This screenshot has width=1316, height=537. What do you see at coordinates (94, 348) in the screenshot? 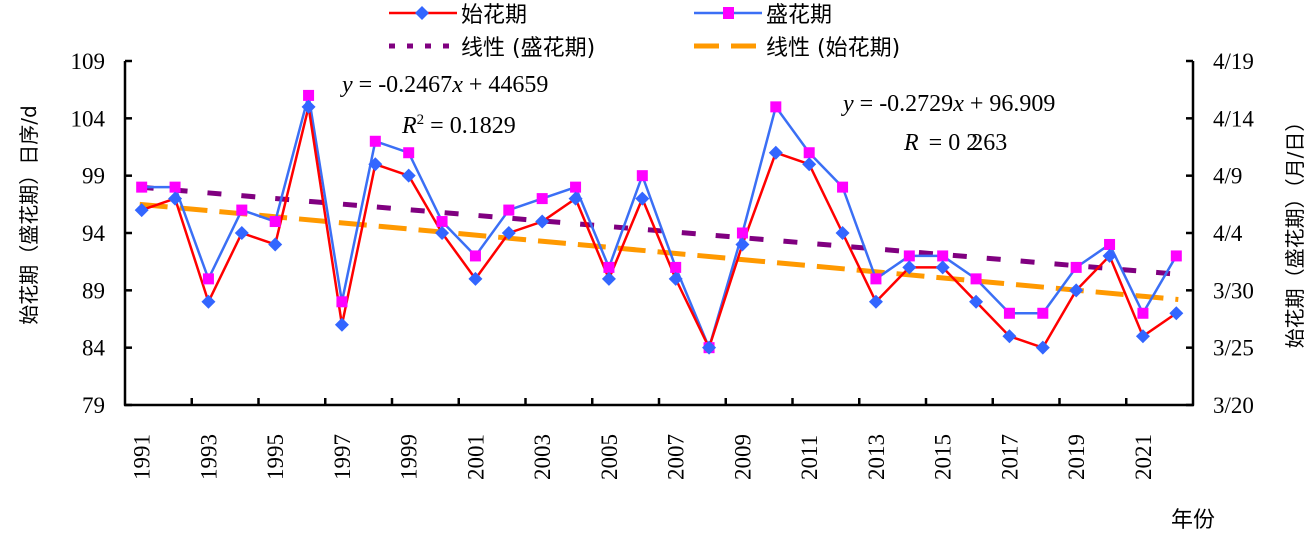
I see `y-tick-label-left: 84` at bounding box center [94, 348].